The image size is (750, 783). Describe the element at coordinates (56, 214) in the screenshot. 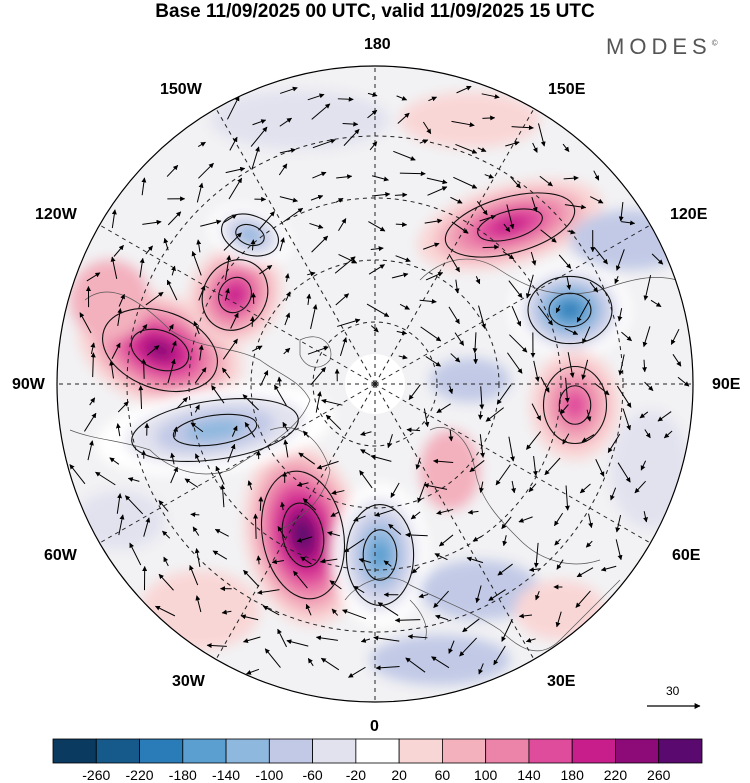

I see `lon-label-120w: 120W` at that location.